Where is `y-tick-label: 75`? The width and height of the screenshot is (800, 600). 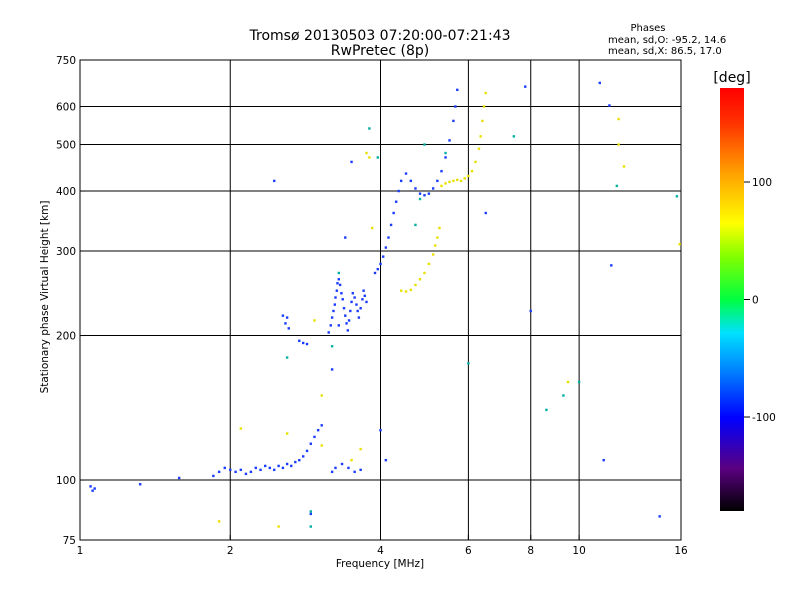 y-tick-label: 75 is located at coordinates (69, 541).